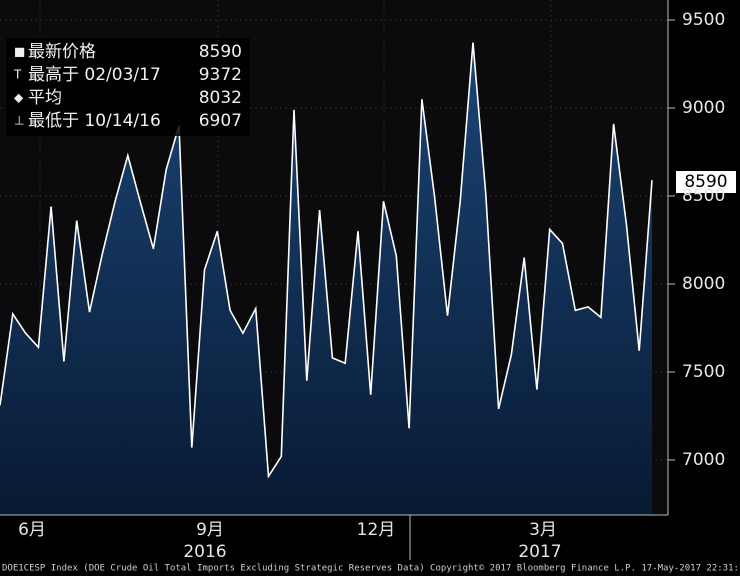 The height and width of the screenshot is (576, 740). What do you see at coordinates (94, 121) in the screenshot?
I see `legend-label: 最低于 10/14/16` at bounding box center [94, 121].